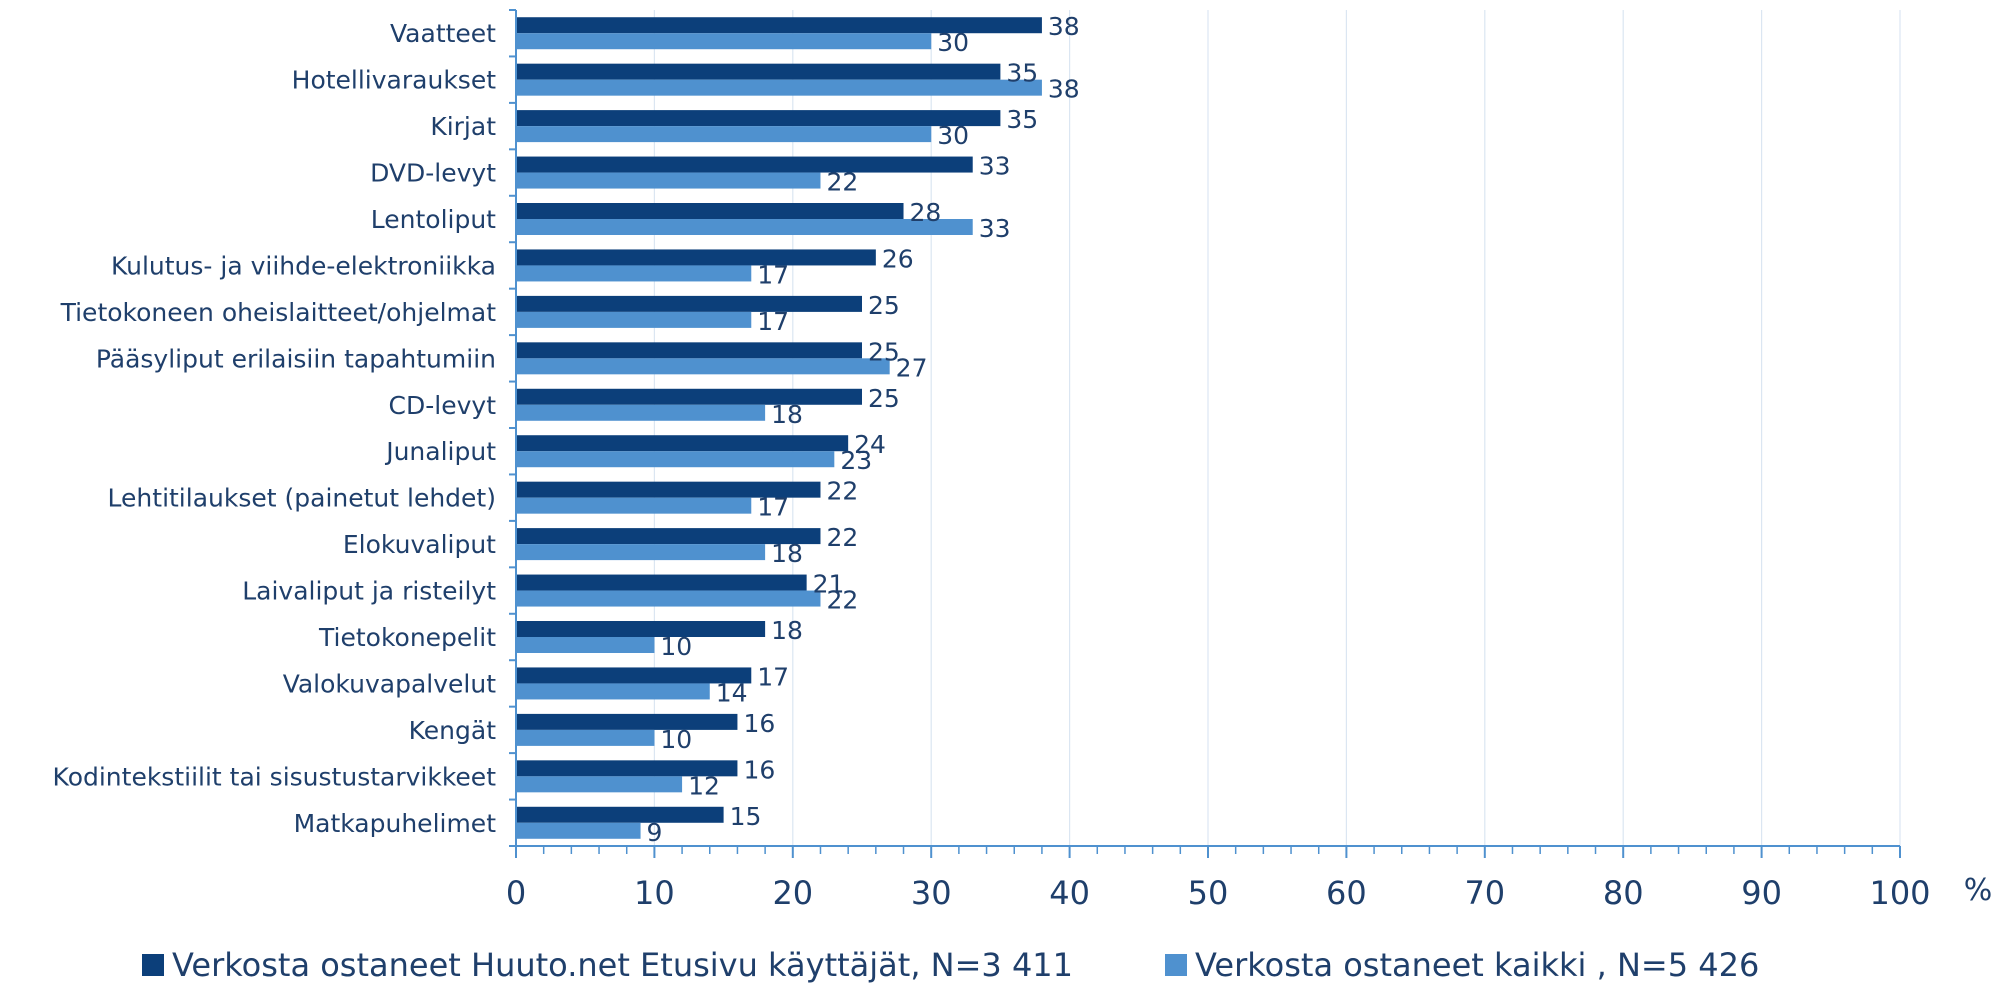 The width and height of the screenshot is (2002, 988). Describe the element at coordinates (433, 219) in the screenshot. I see `category-label: Lentoliput` at that location.